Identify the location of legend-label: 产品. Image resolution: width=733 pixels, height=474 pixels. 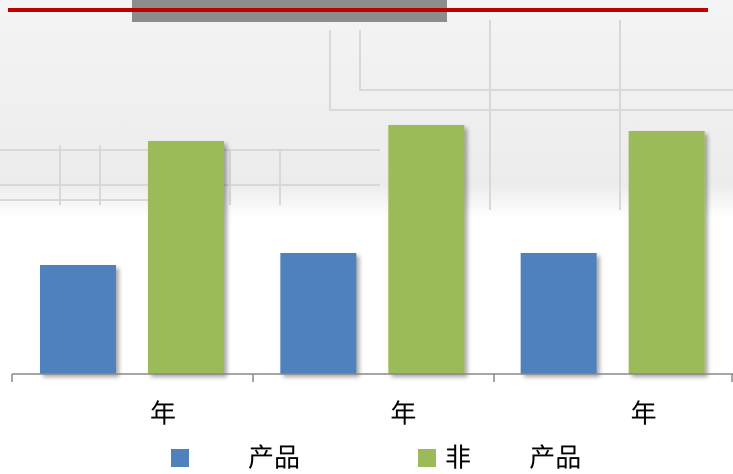
(274, 459).